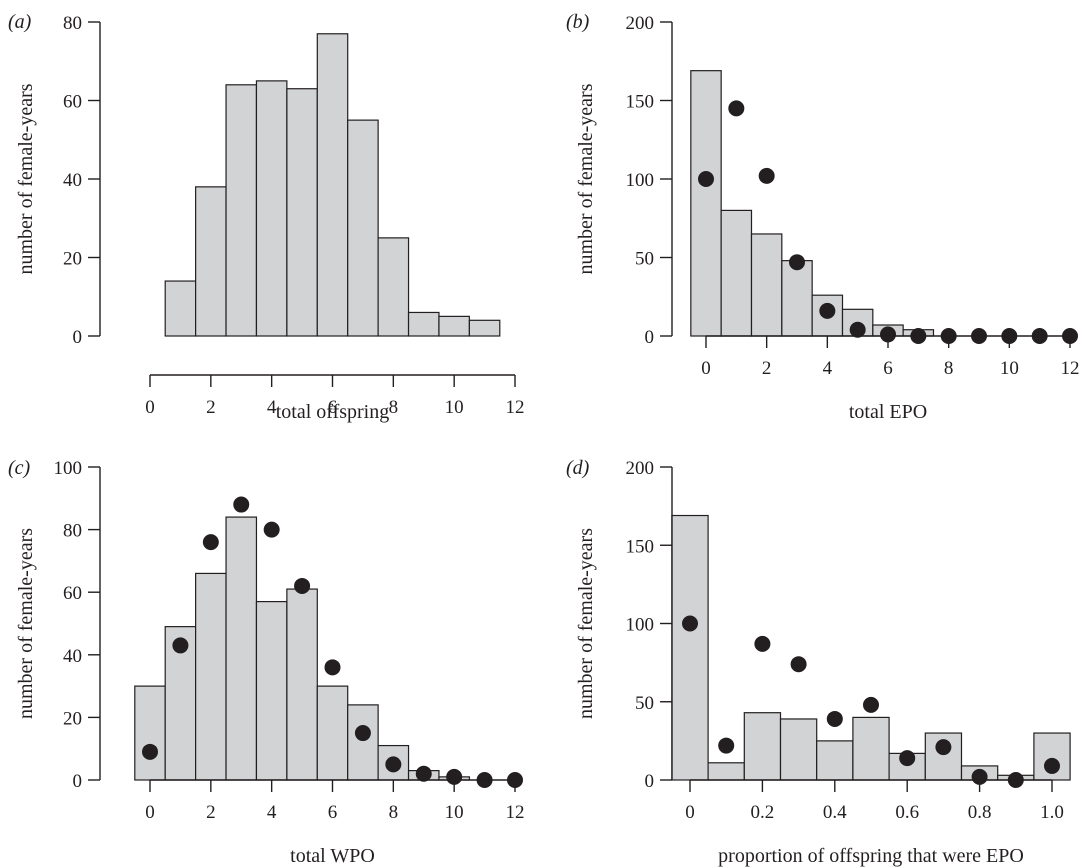 This screenshot has width=1081, height=868. I want to click on x-tick-label: 1.0, so click(1052, 812).